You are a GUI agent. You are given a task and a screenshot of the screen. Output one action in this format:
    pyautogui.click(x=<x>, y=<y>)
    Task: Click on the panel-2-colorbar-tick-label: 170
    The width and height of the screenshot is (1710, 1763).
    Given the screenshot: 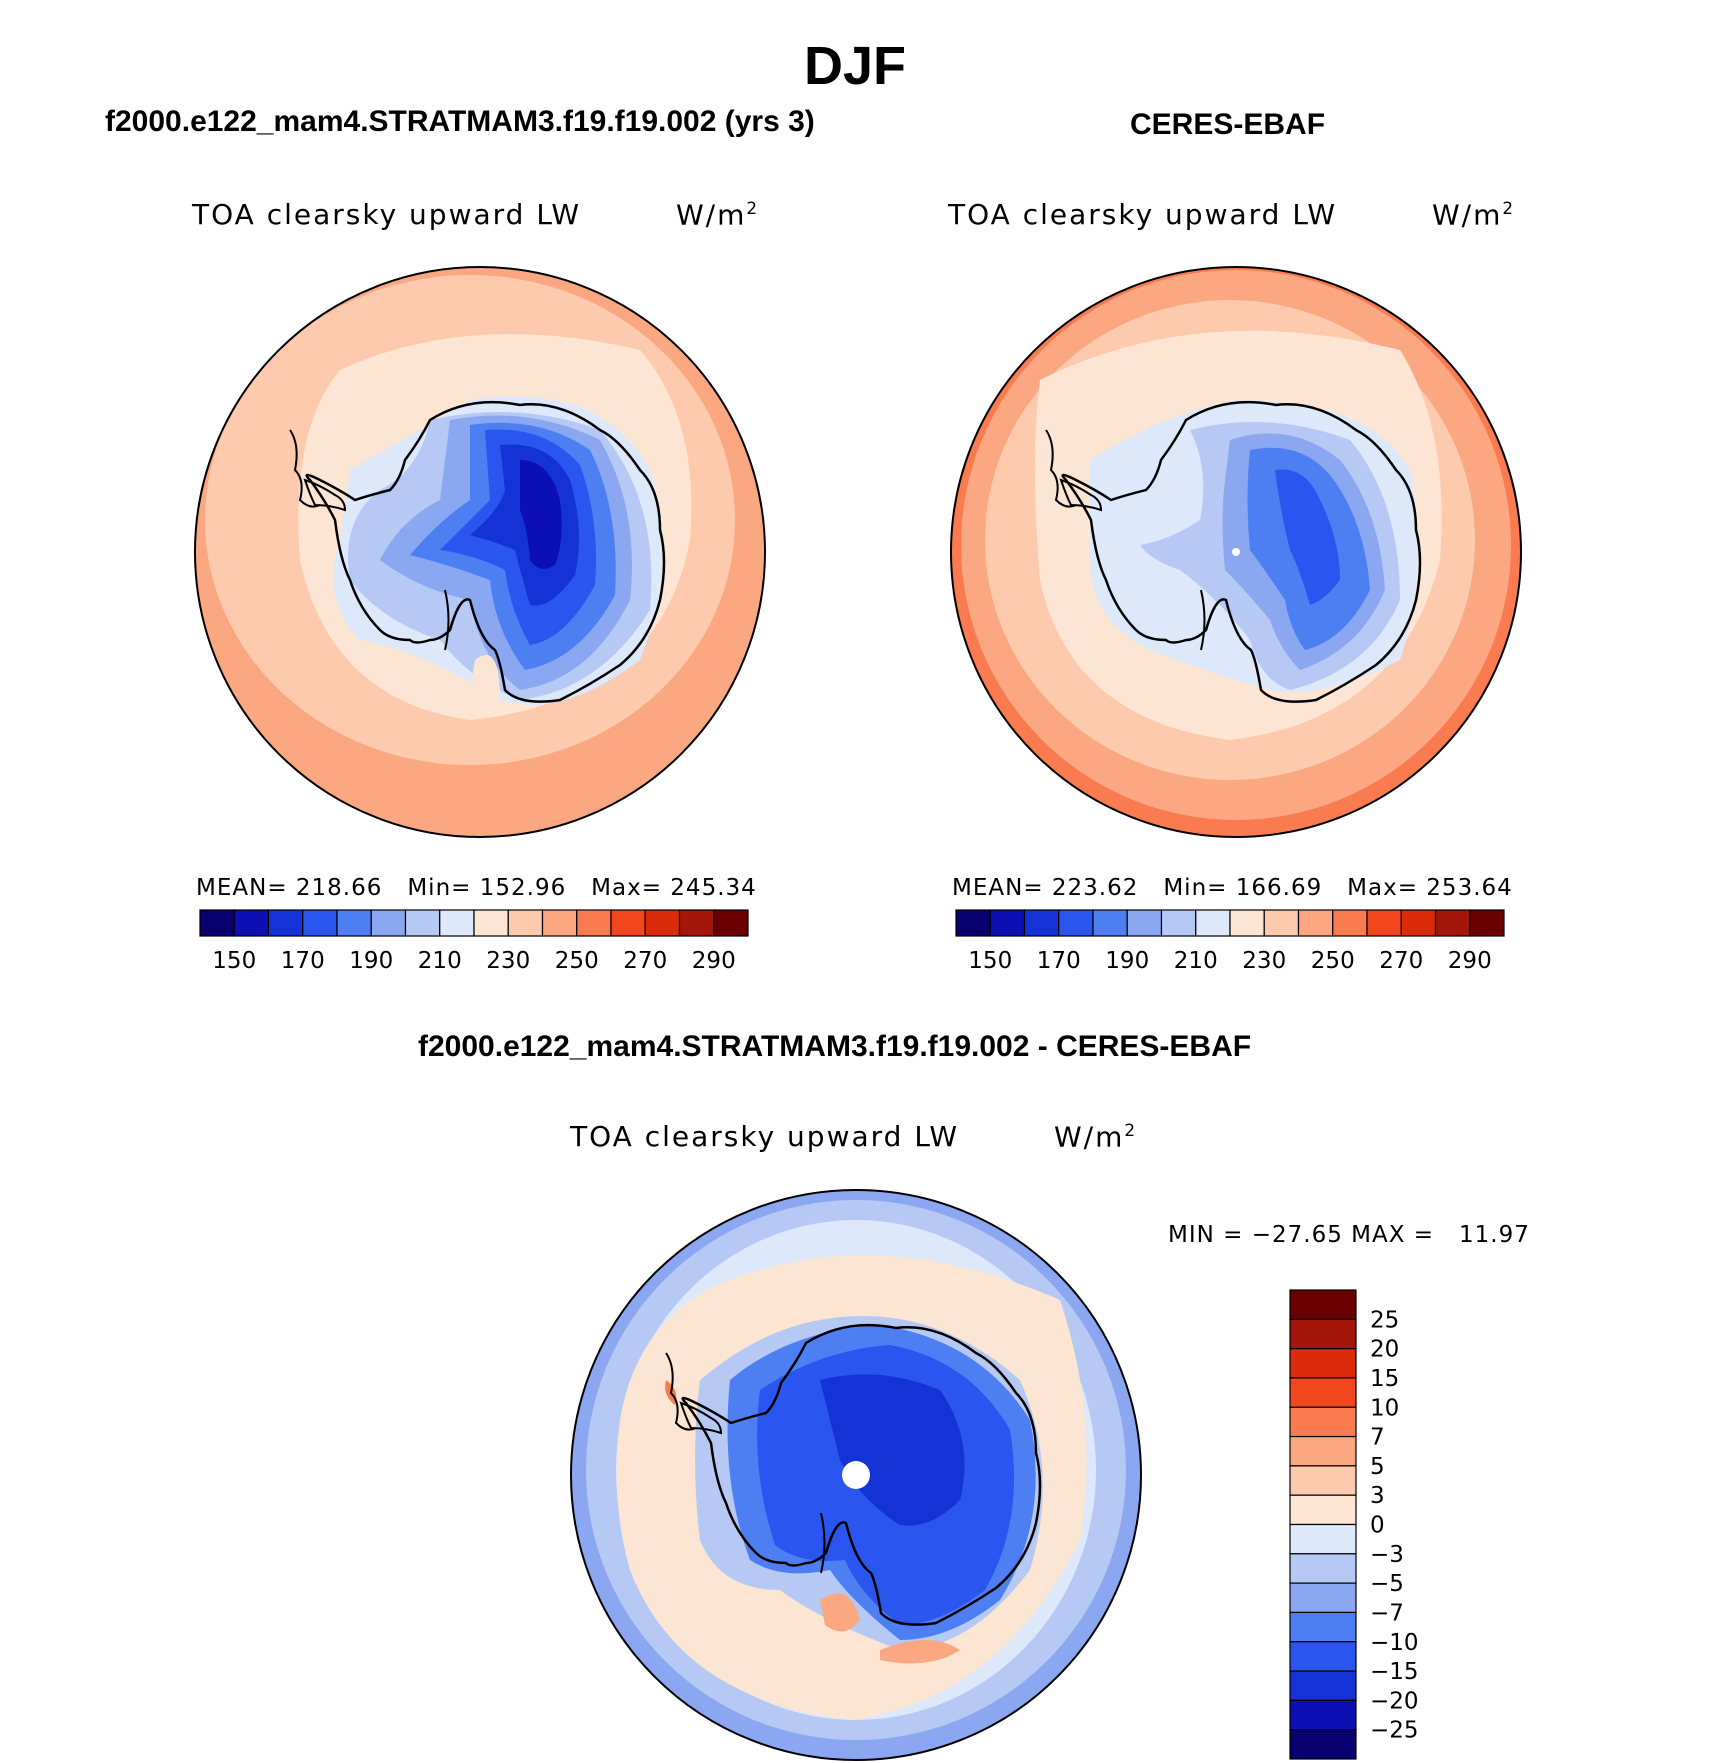 What is the action you would take?
    pyautogui.click(x=1059, y=961)
    